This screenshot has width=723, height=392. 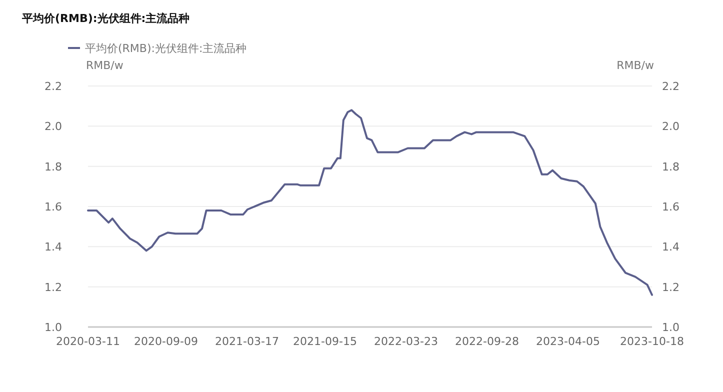 I want to click on y2-tick-label: 1.6, so click(x=671, y=207).